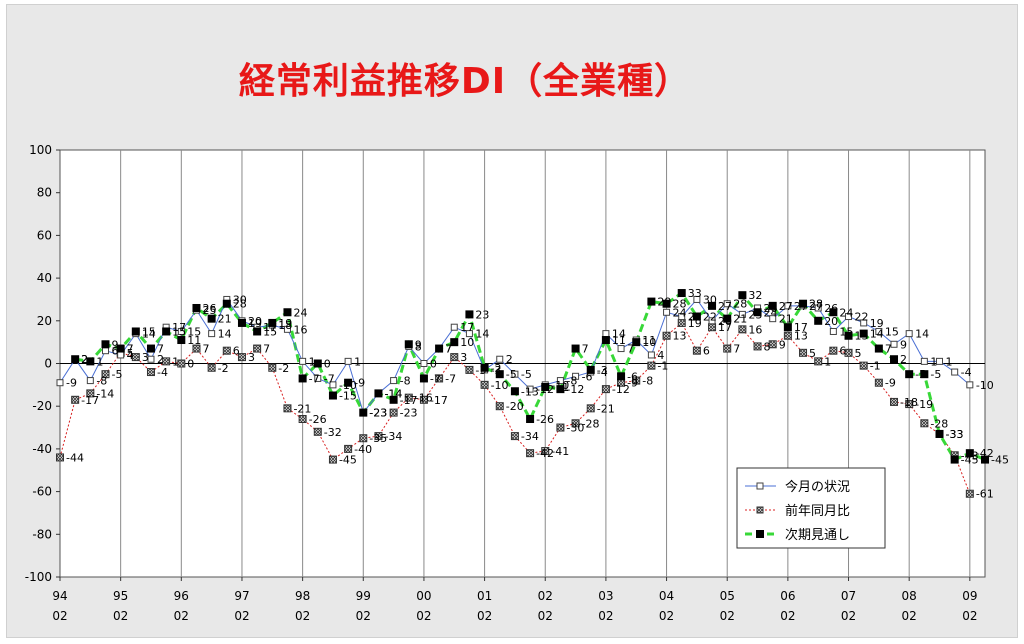 Image resolution: width=1024 pixels, height=644 pixels. What do you see at coordinates (630, 349) in the screenshot?
I see `data-label: 7` at bounding box center [630, 349].